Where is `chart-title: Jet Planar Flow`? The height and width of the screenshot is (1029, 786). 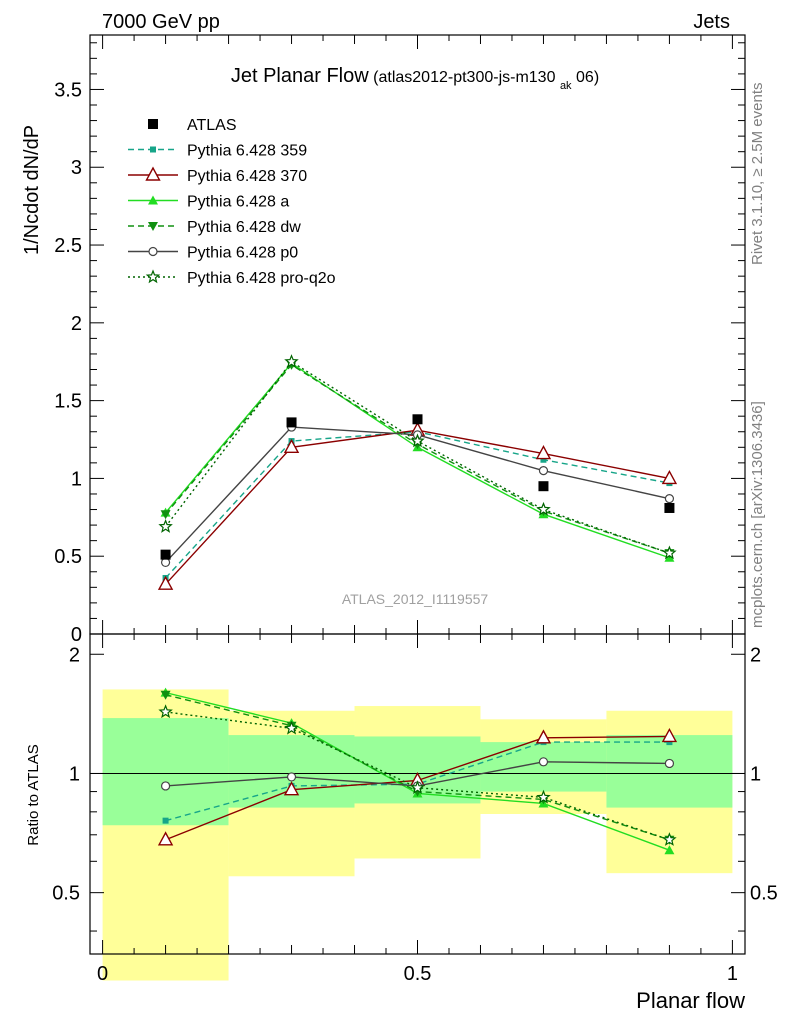
chart-title: Jet Planar Flow is located at coordinates (300, 76).